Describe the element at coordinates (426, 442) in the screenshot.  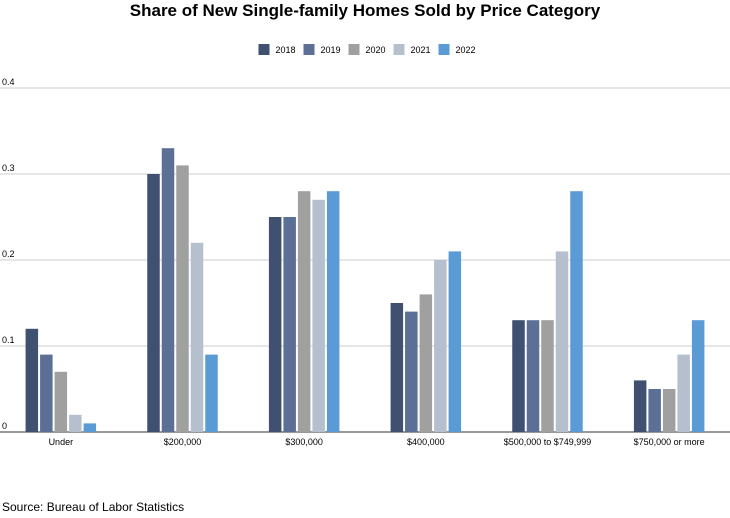
I see `x-tick-label: $400,000` at that location.